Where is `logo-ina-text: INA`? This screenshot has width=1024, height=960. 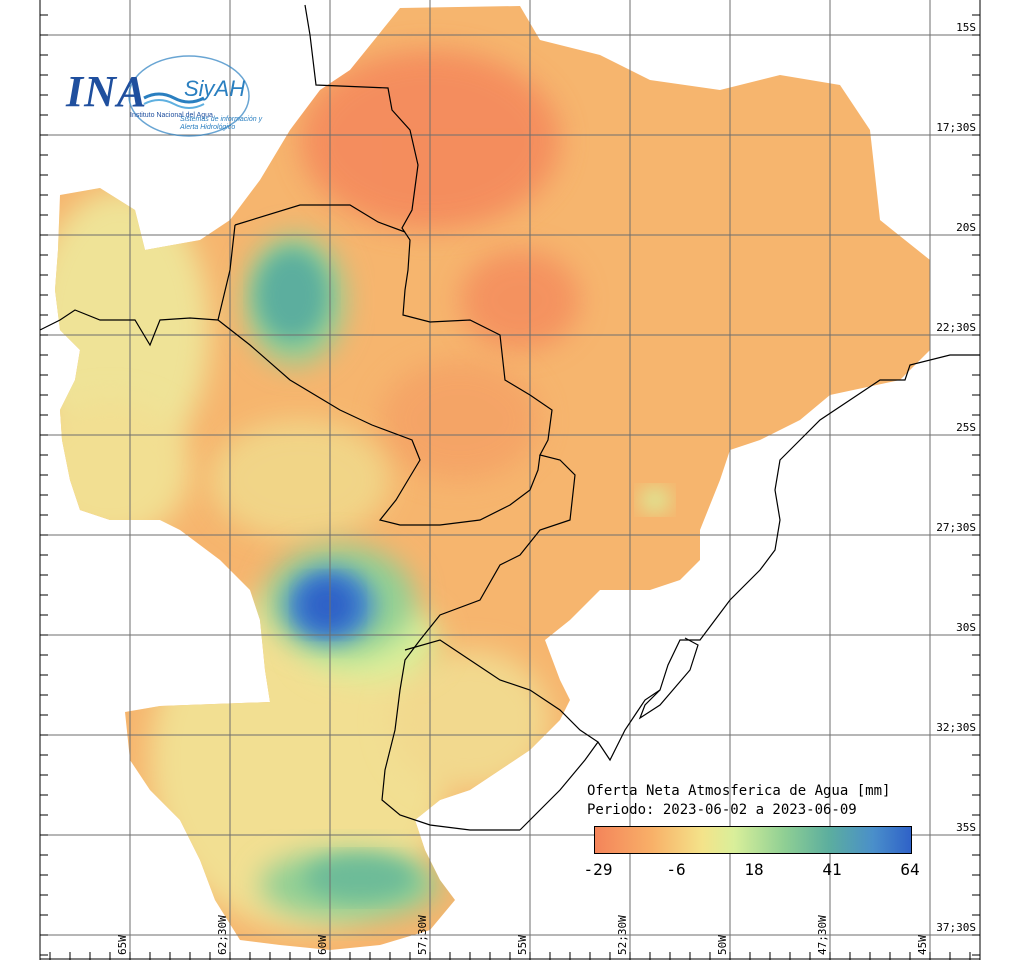
logo-ina-text: INA is located at coordinates (107, 91).